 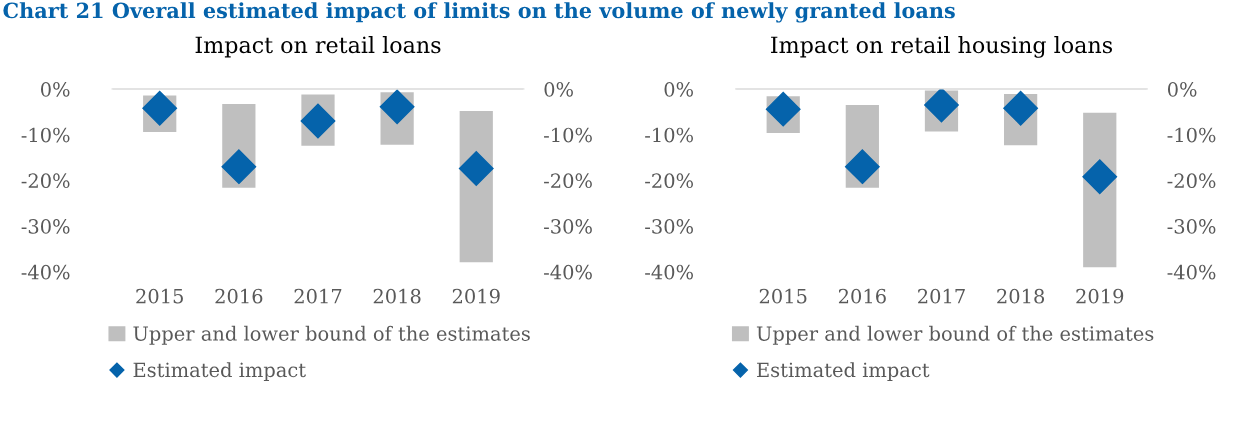 I want to click on chart-title: Impact on retail loans, so click(x=318, y=47).